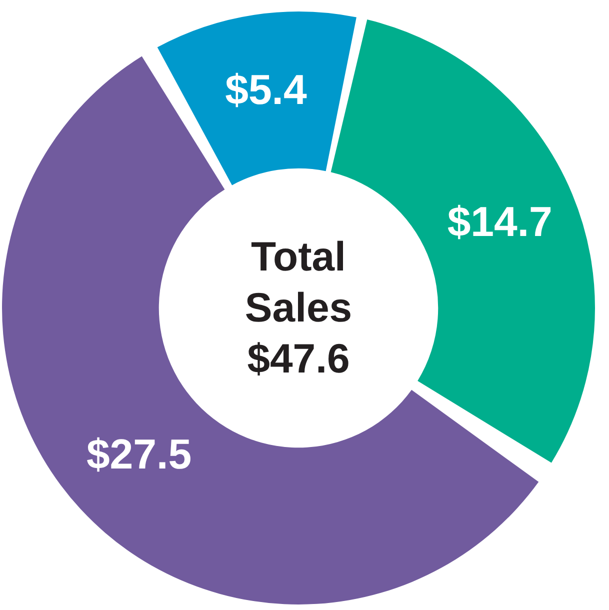  Describe the element at coordinates (266, 89) in the screenshot. I see `data-label: $5.4` at that location.